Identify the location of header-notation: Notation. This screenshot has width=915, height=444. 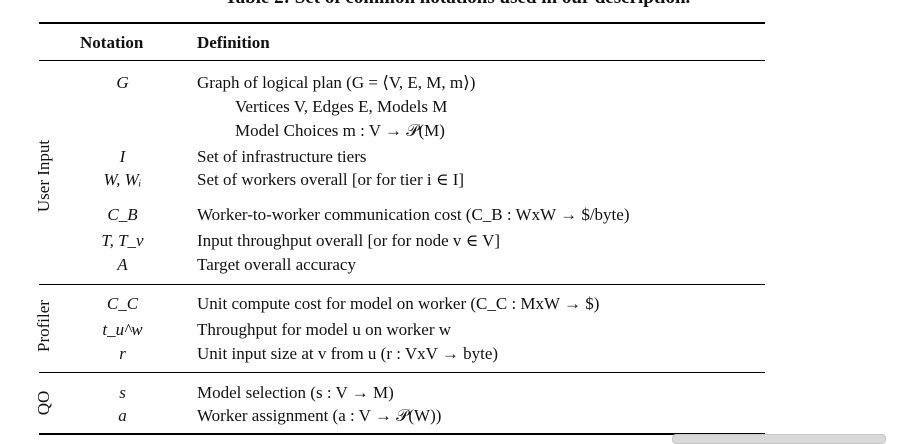
(112, 42).